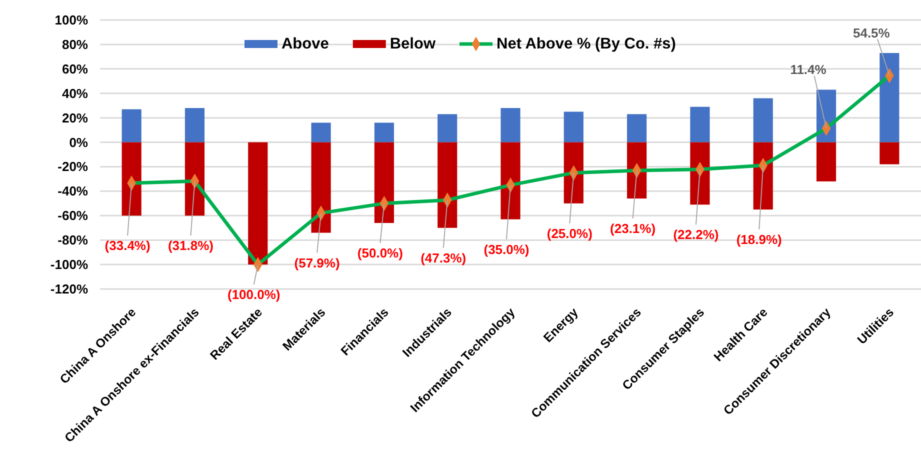  Describe the element at coordinates (759, 240) in the screenshot. I see `data-label: (18.9%)` at that location.